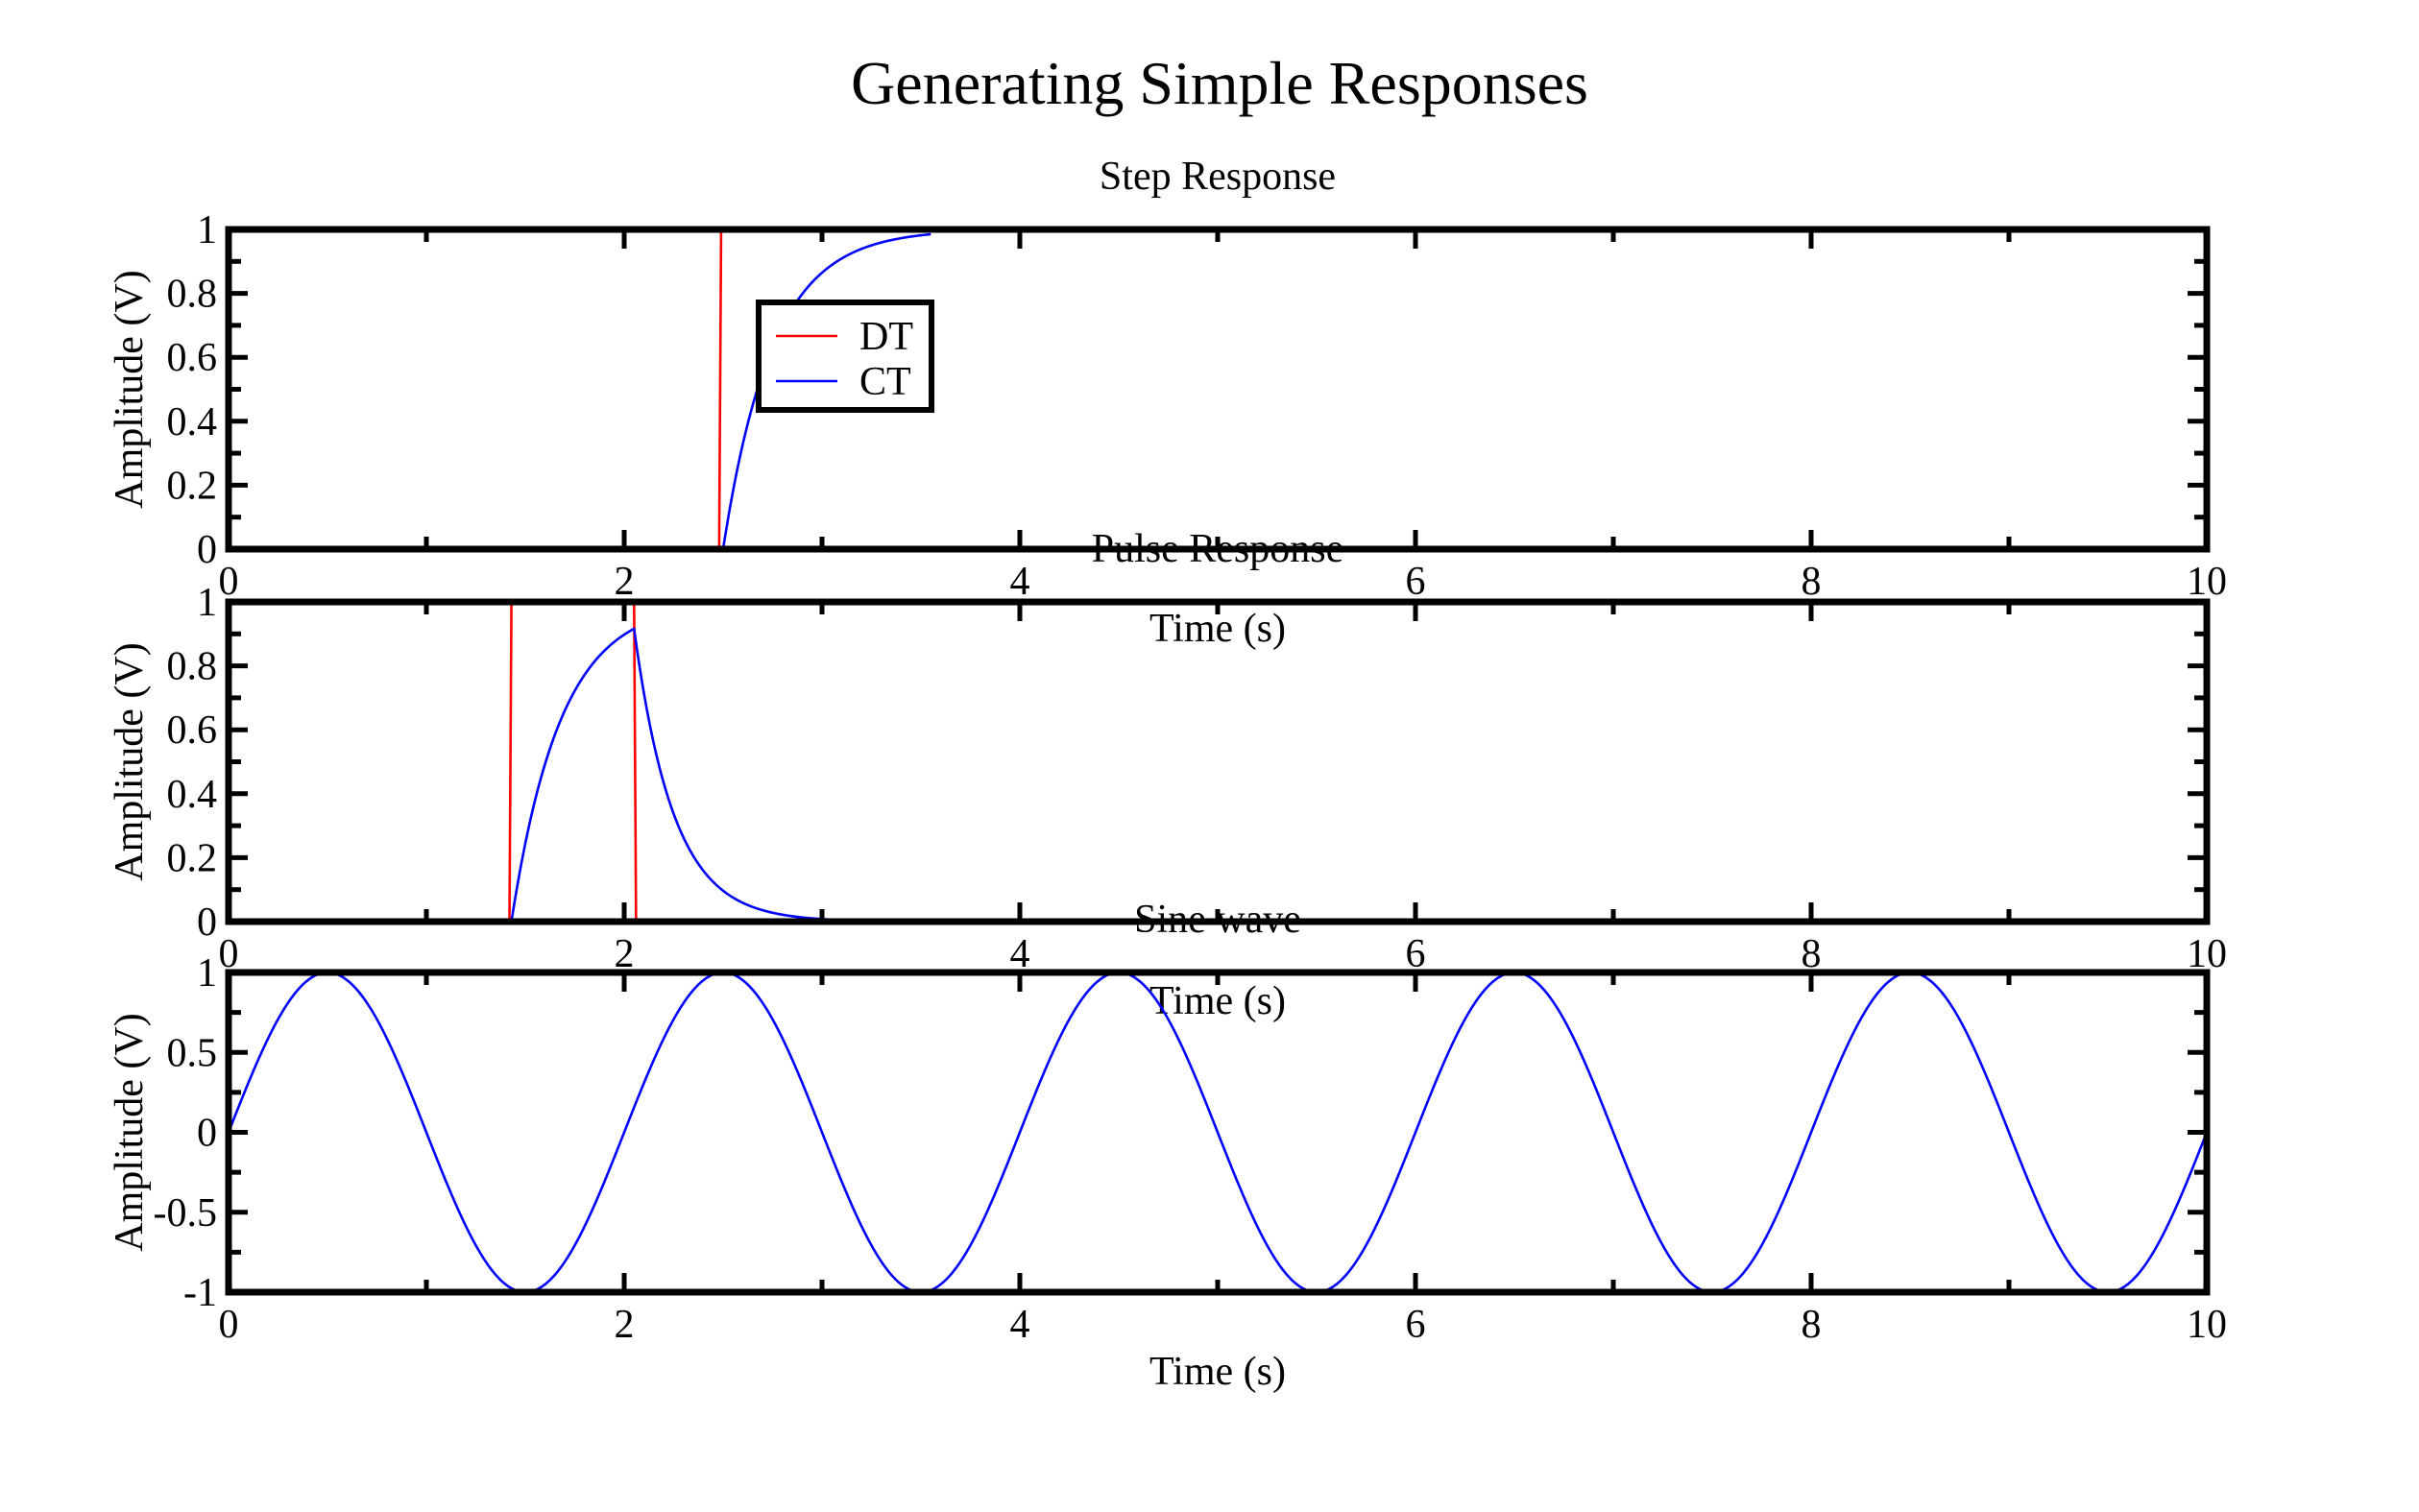 Image resolution: width=2419 pixels, height=1512 pixels. I want to click on subplot-title: Step Response, so click(1218, 177).